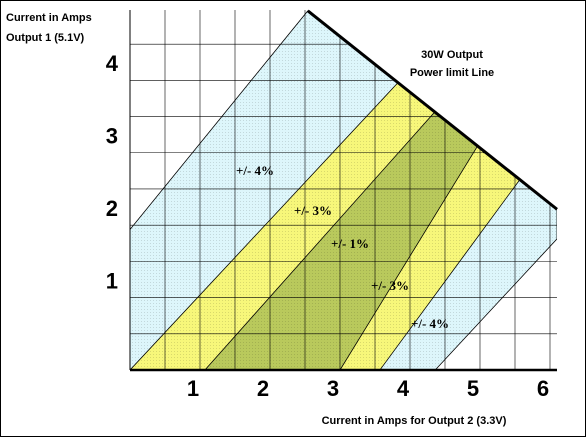 This screenshot has width=587, height=438. I want to click on y-axis-label: Current in Amps, so click(49, 18).